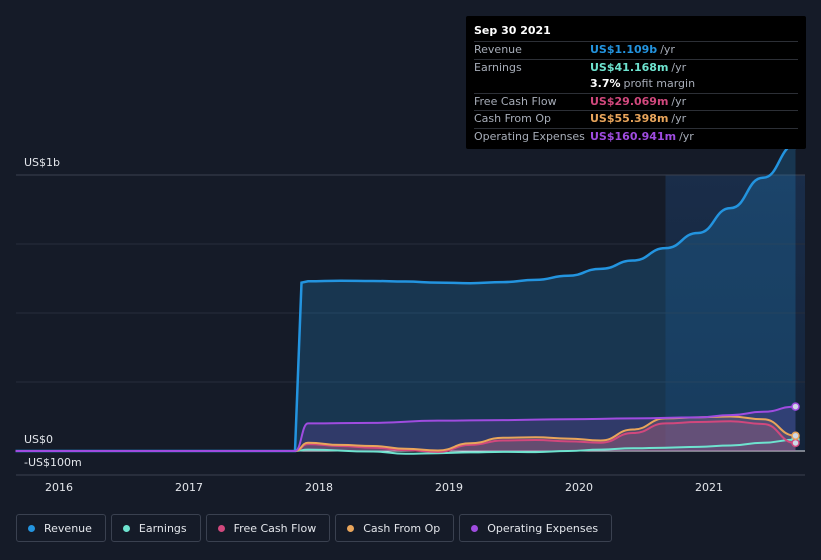 This screenshot has width=821, height=560. Describe the element at coordinates (795, 406) in the screenshot. I see `series-endpoint-operating-expenses` at that location.